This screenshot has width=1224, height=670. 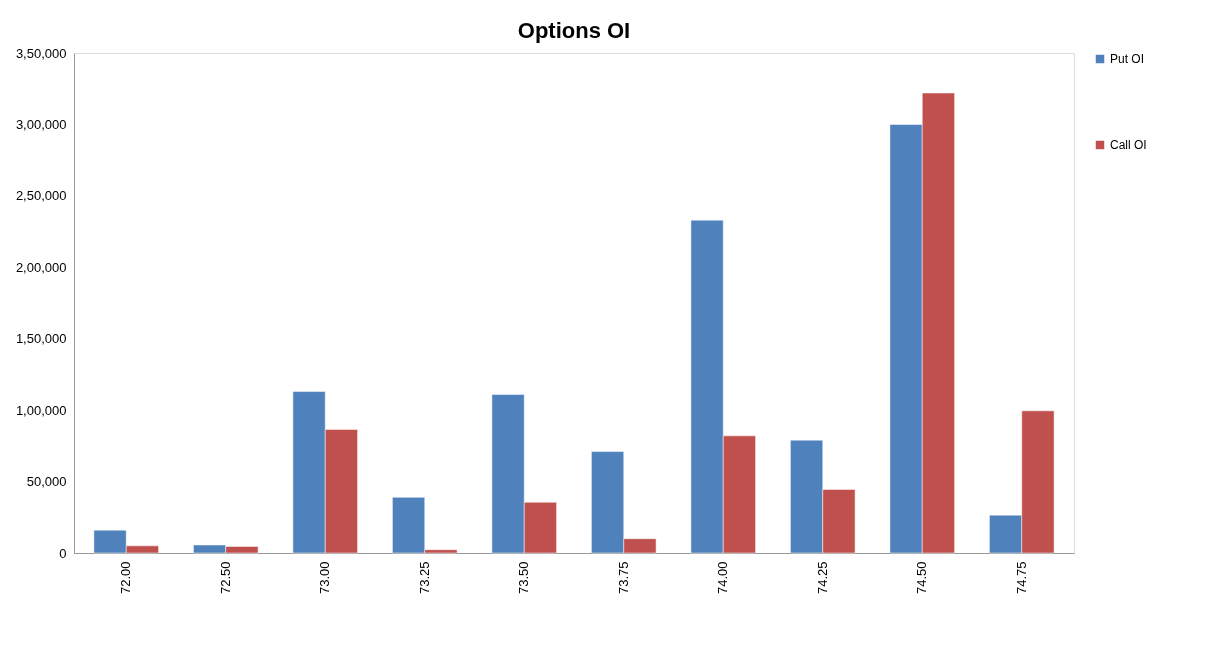 I want to click on legend-label: Put OI, so click(x=1127, y=59).